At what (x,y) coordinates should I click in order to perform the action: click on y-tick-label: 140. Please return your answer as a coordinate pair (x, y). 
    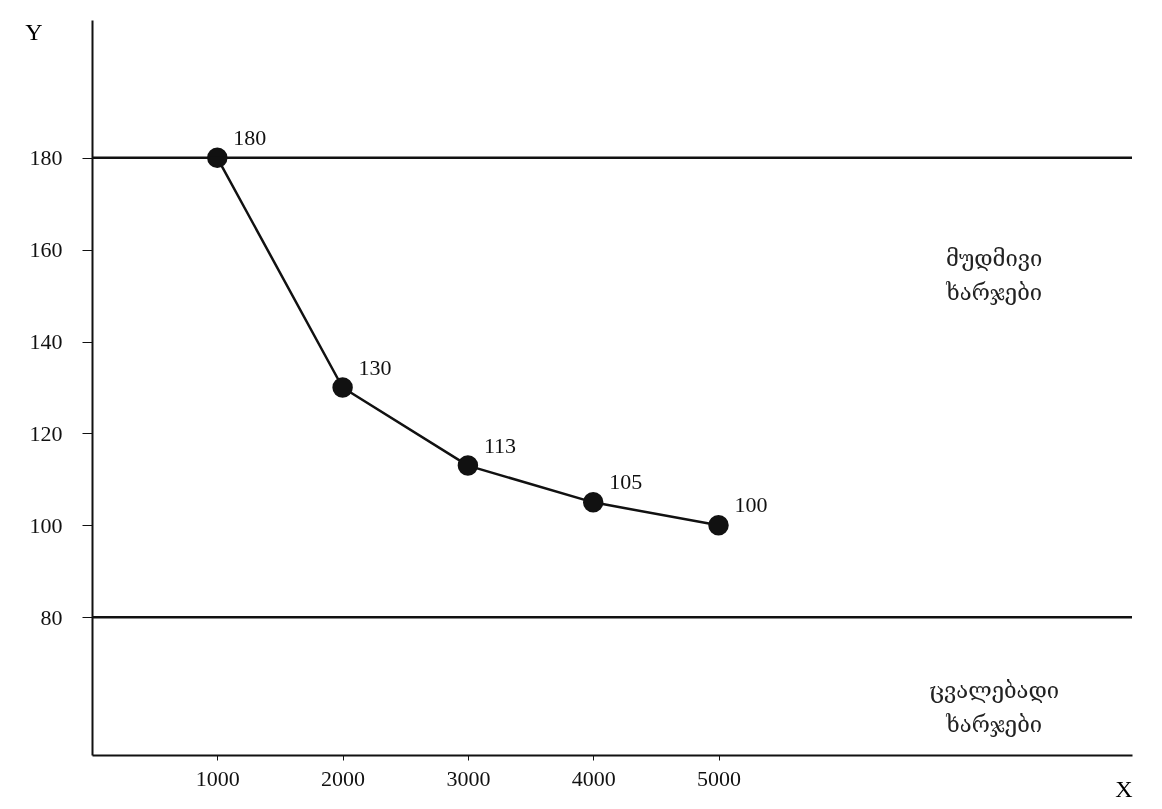
    Looking at the image, I should click on (46, 342).